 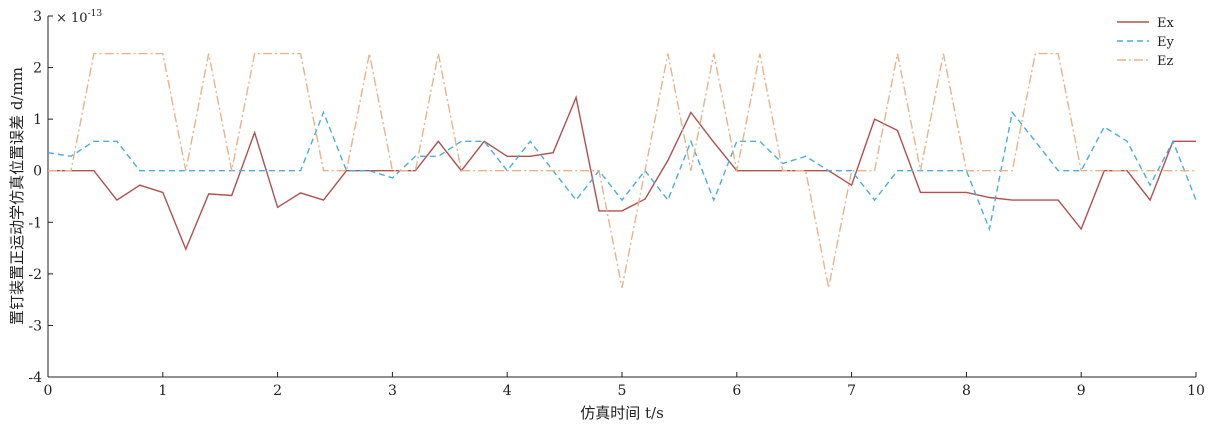 What do you see at coordinates (622, 413) in the screenshot?
I see `x-axis-title: 仿真时间 t/s` at bounding box center [622, 413].